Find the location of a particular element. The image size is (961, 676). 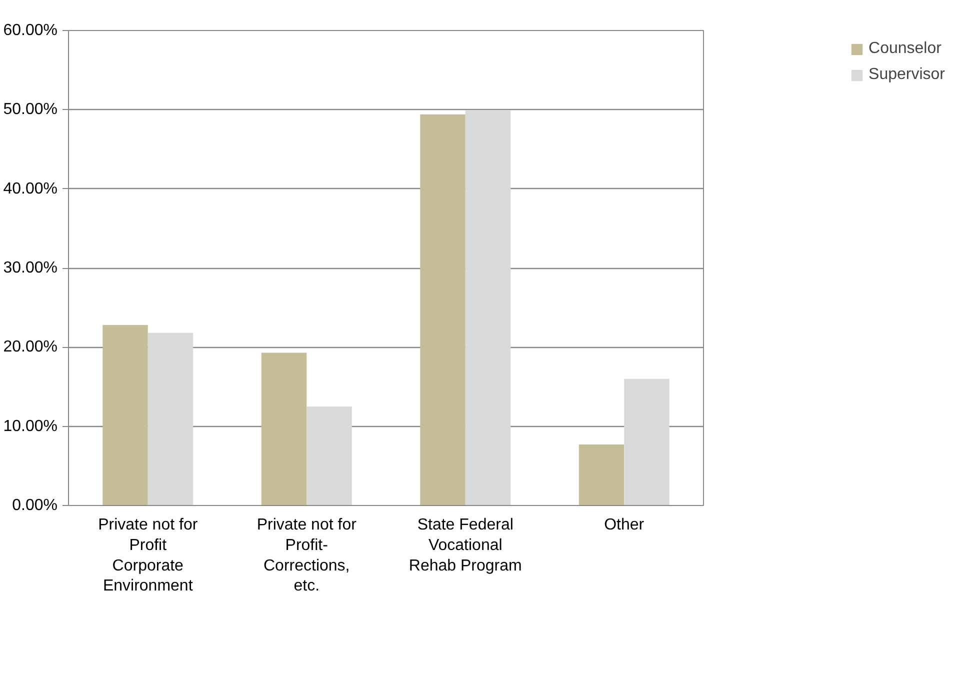

y-tick-label: 20.00% is located at coordinates (30, 347).